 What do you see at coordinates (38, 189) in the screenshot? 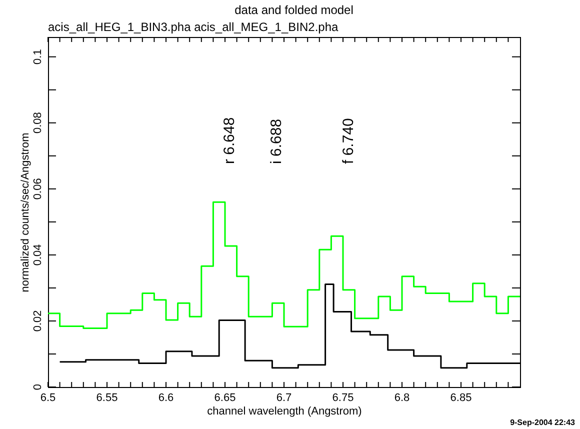
I see `y-tick-label: 0.06` at bounding box center [38, 189].